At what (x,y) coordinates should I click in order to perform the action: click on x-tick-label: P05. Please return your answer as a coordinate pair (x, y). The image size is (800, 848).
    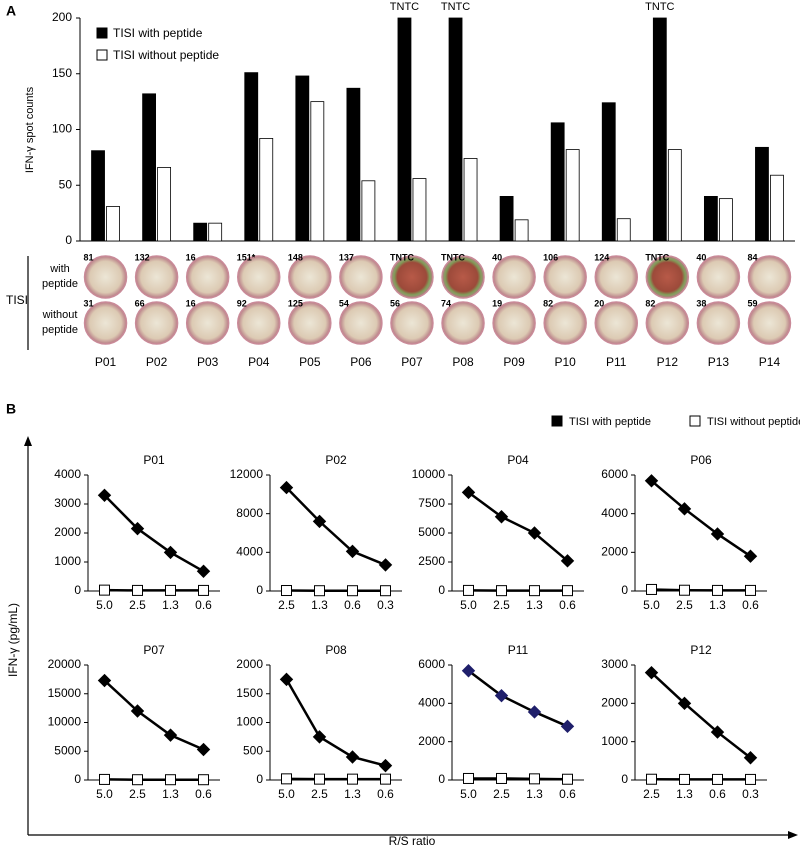
    Looking at the image, I should click on (310, 362).